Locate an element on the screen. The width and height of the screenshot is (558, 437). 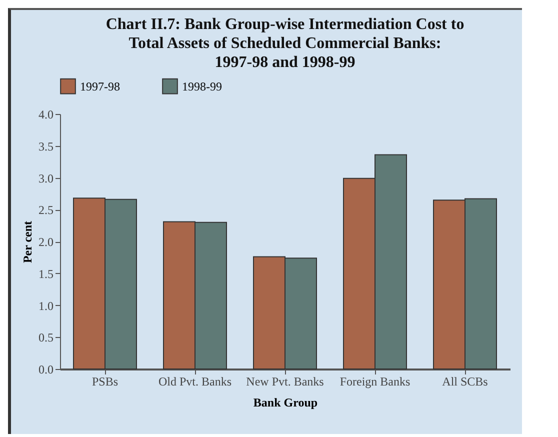
y-tick-label: 4.0 is located at coordinates (46, 115).